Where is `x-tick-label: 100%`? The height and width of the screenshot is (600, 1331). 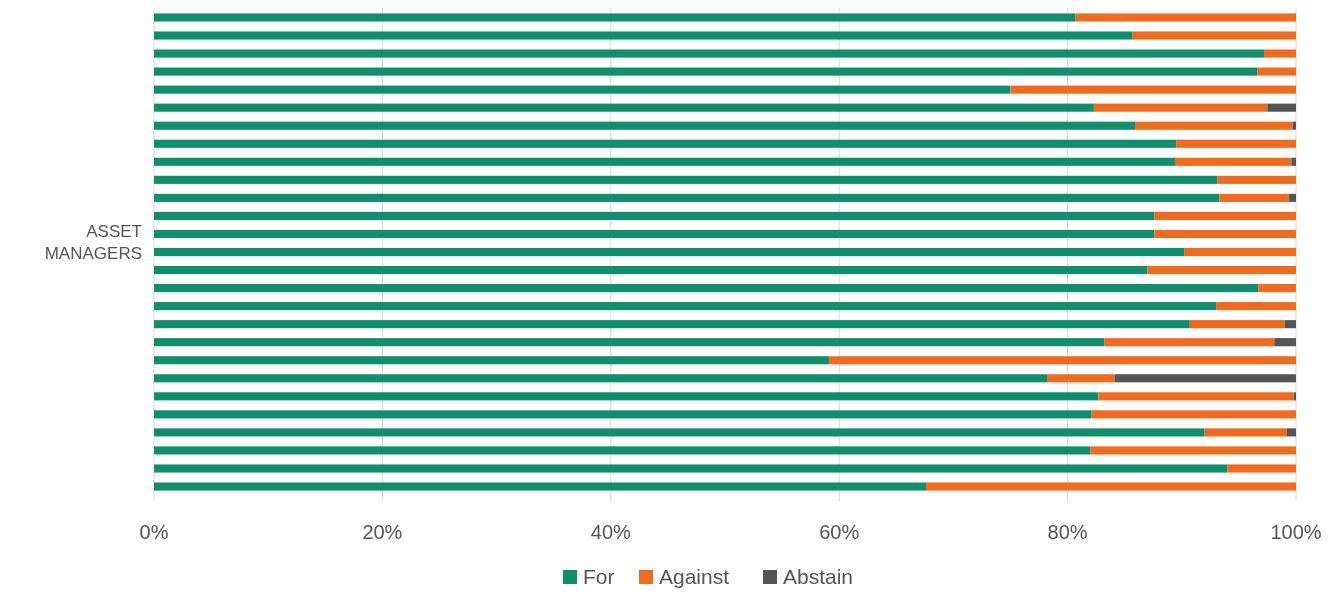 x-tick-label: 100% is located at coordinates (1296, 532).